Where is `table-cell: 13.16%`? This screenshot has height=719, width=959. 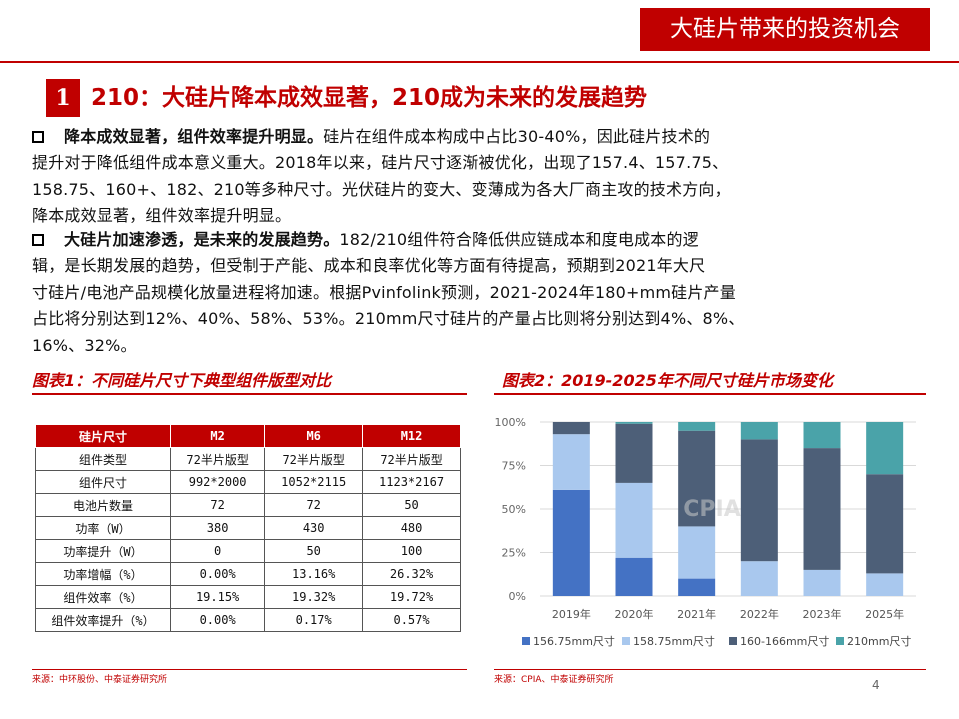
table-cell: 13.16% is located at coordinates (314, 574).